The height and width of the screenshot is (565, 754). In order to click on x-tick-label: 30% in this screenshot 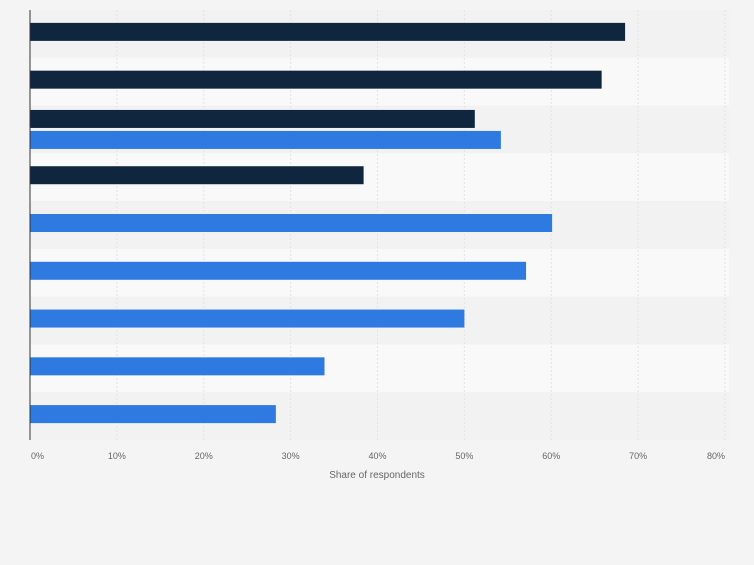, I will do `click(291, 456)`.